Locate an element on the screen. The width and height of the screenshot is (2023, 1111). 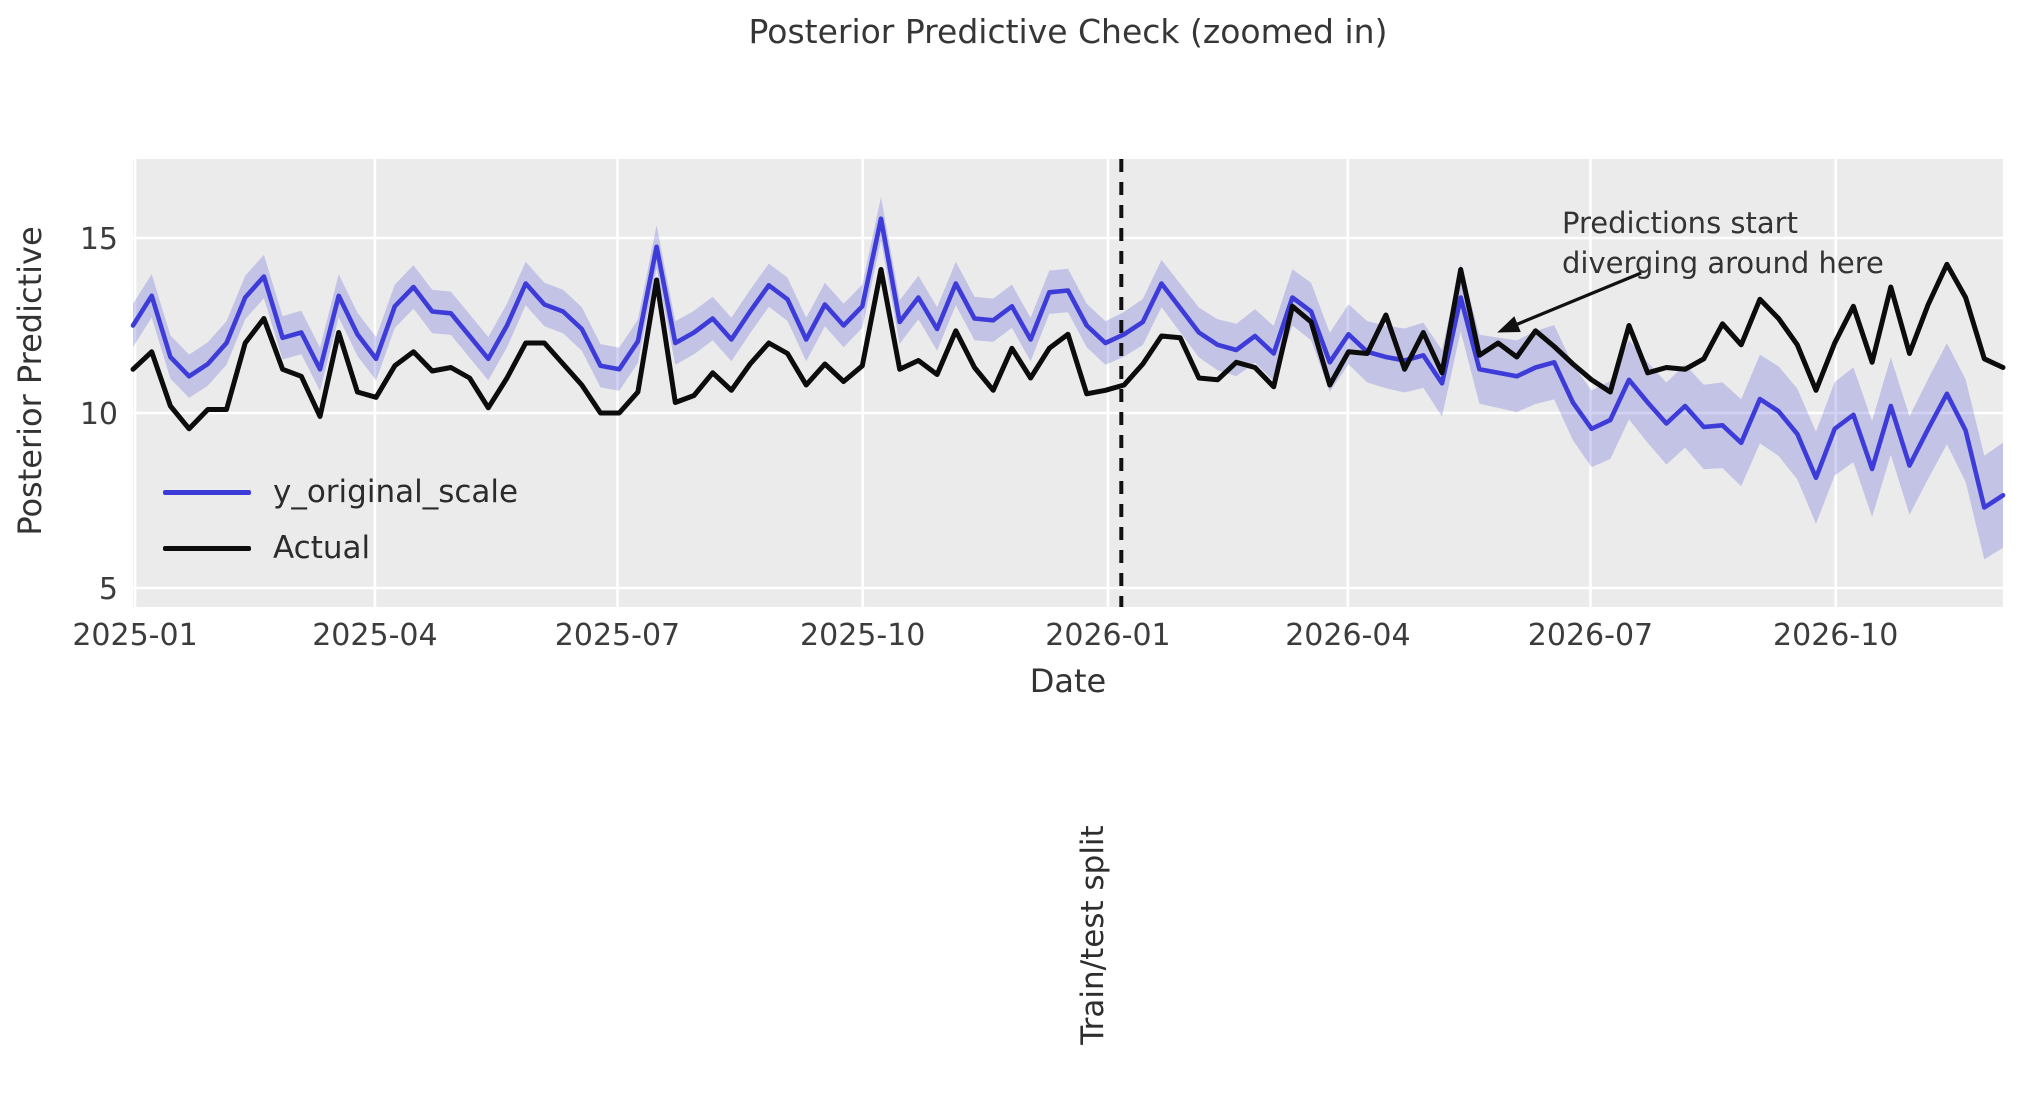
annotation-arrow-head is located at coordinates (1509, 324).